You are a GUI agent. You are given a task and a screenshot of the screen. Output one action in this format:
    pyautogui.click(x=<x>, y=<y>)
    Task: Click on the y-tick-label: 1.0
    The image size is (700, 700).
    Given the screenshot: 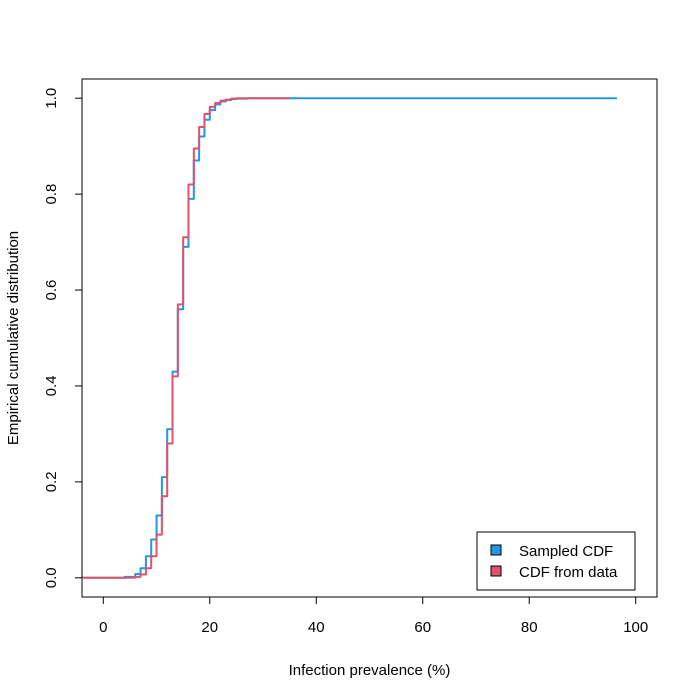 What is the action you would take?
    pyautogui.click(x=51, y=98)
    